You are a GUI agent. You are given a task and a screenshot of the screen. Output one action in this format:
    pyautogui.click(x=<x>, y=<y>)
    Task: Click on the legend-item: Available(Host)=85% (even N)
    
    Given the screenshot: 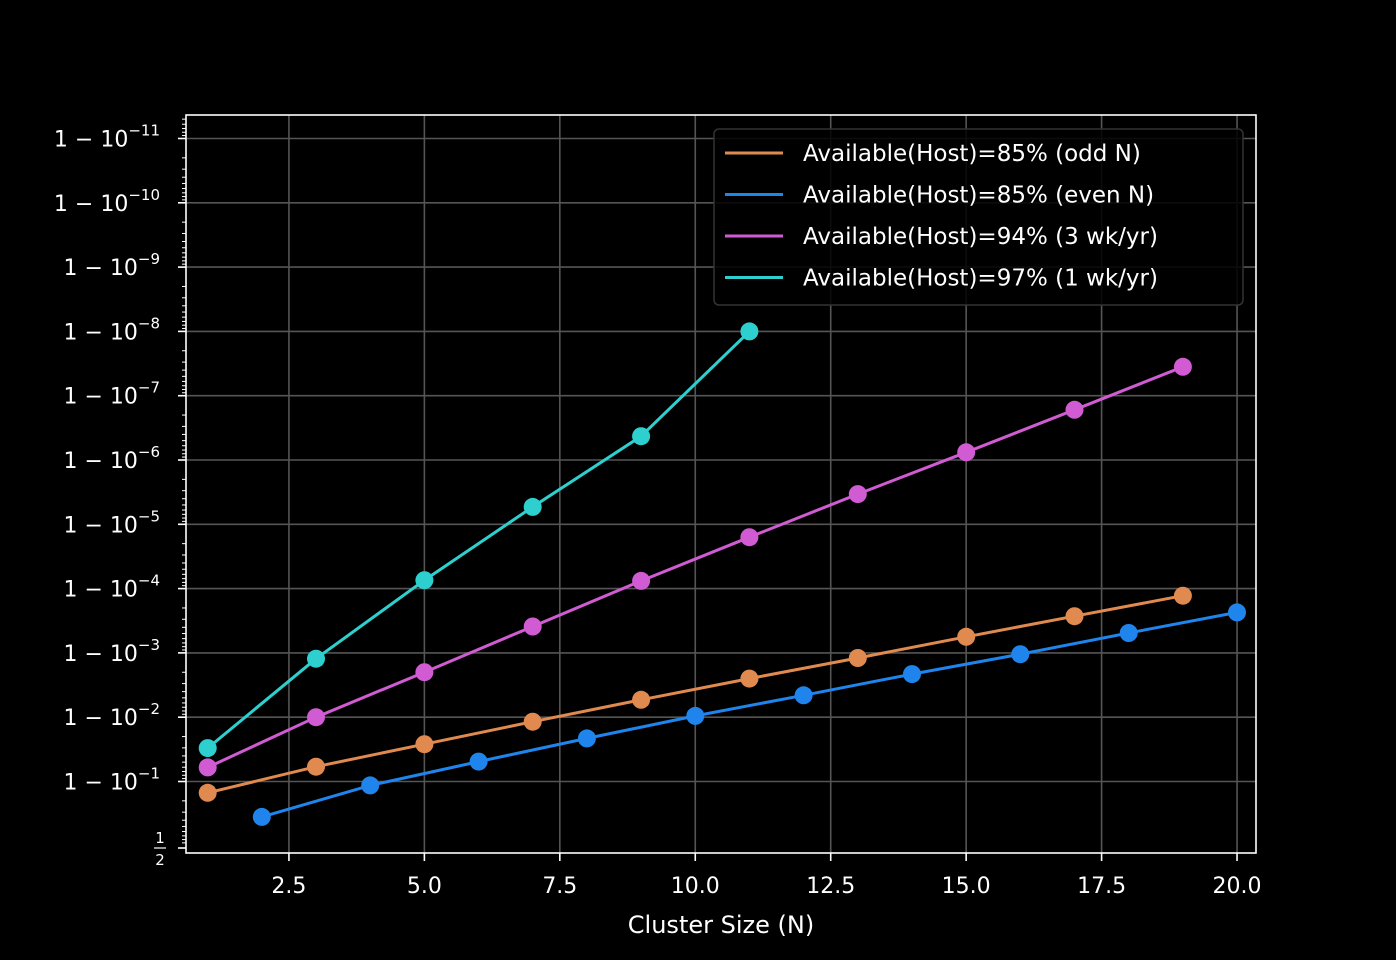 What is the action you would take?
    pyautogui.click(x=939, y=196)
    